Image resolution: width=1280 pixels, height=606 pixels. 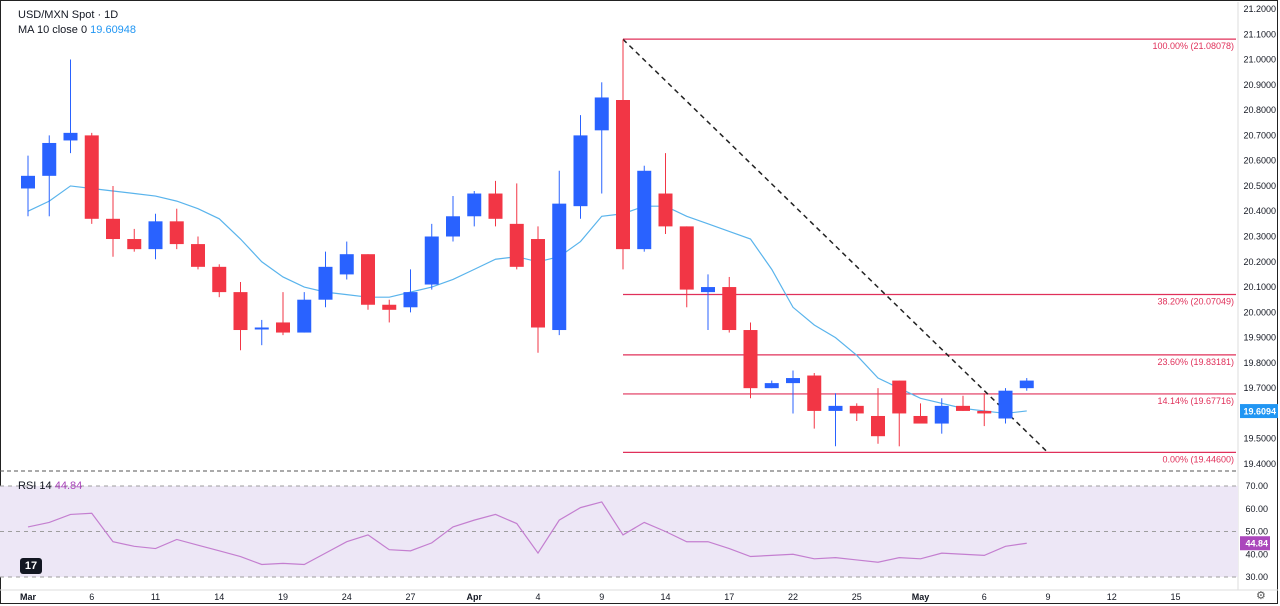 What do you see at coordinates (1175, 597) in the screenshot?
I see `time-axis-tick: 15` at bounding box center [1175, 597].